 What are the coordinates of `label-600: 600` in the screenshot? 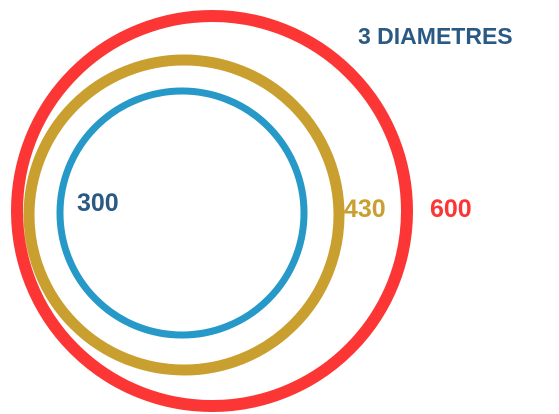 It's located at (451, 209).